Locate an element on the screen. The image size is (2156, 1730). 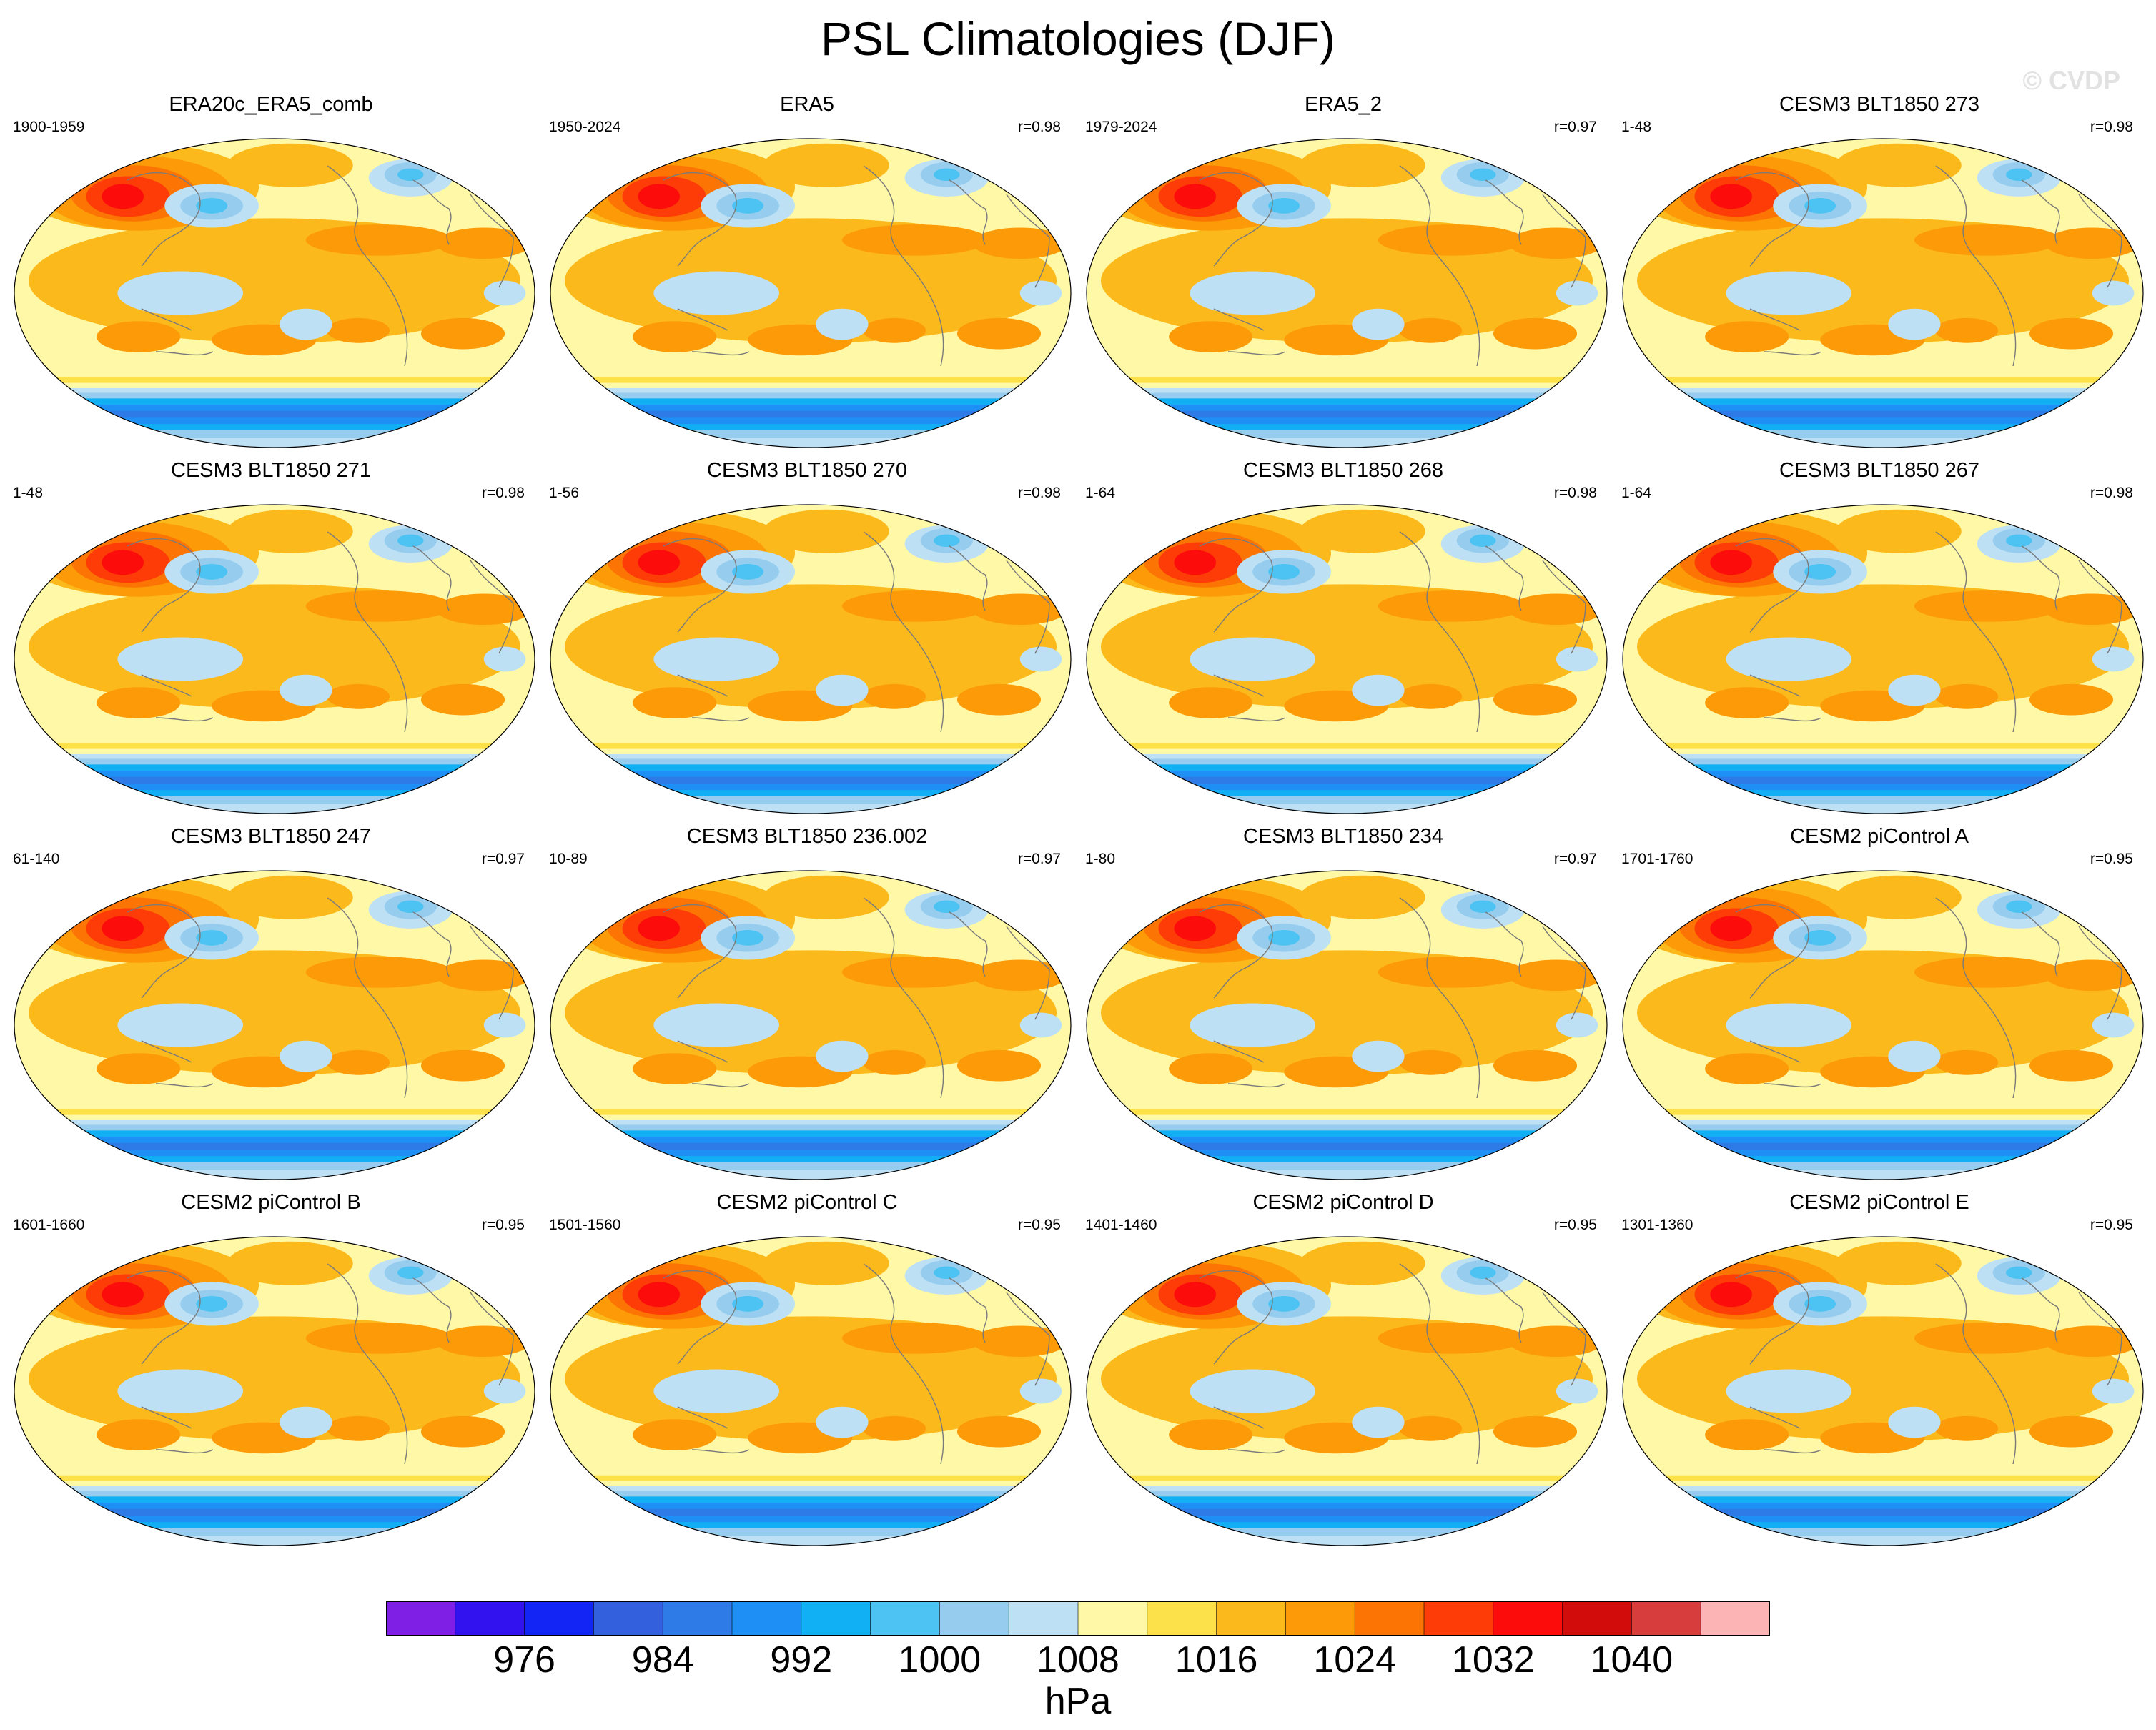
colorbar-tick-label: 992 is located at coordinates (801, 1660).